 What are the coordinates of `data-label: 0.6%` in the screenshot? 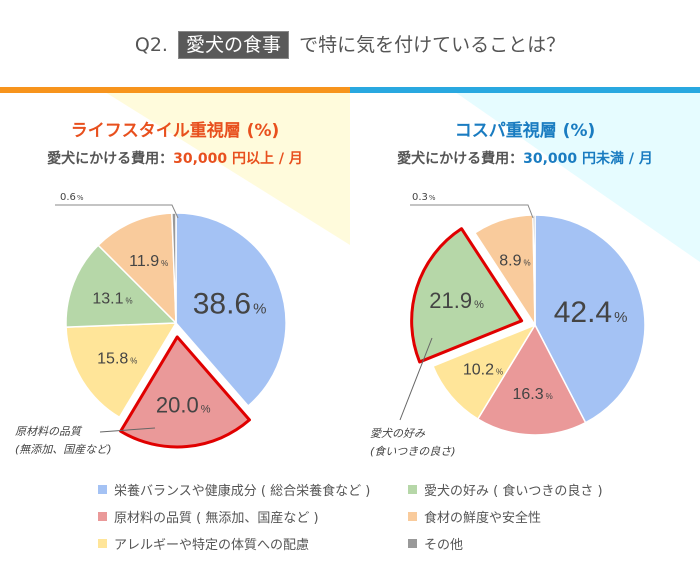 It's located at (72, 197).